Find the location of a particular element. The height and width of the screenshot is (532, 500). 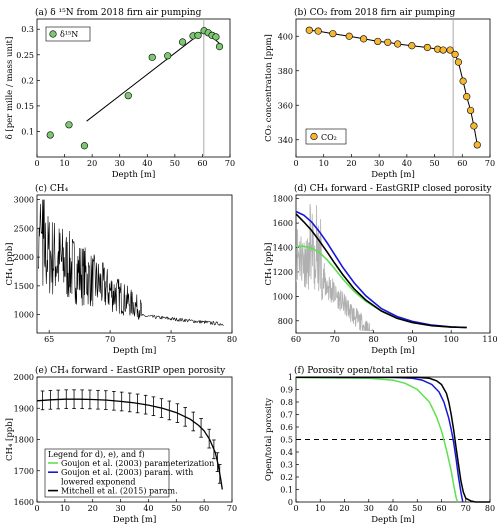

y-tick-label: 1200 is located at coordinates (283, 272).